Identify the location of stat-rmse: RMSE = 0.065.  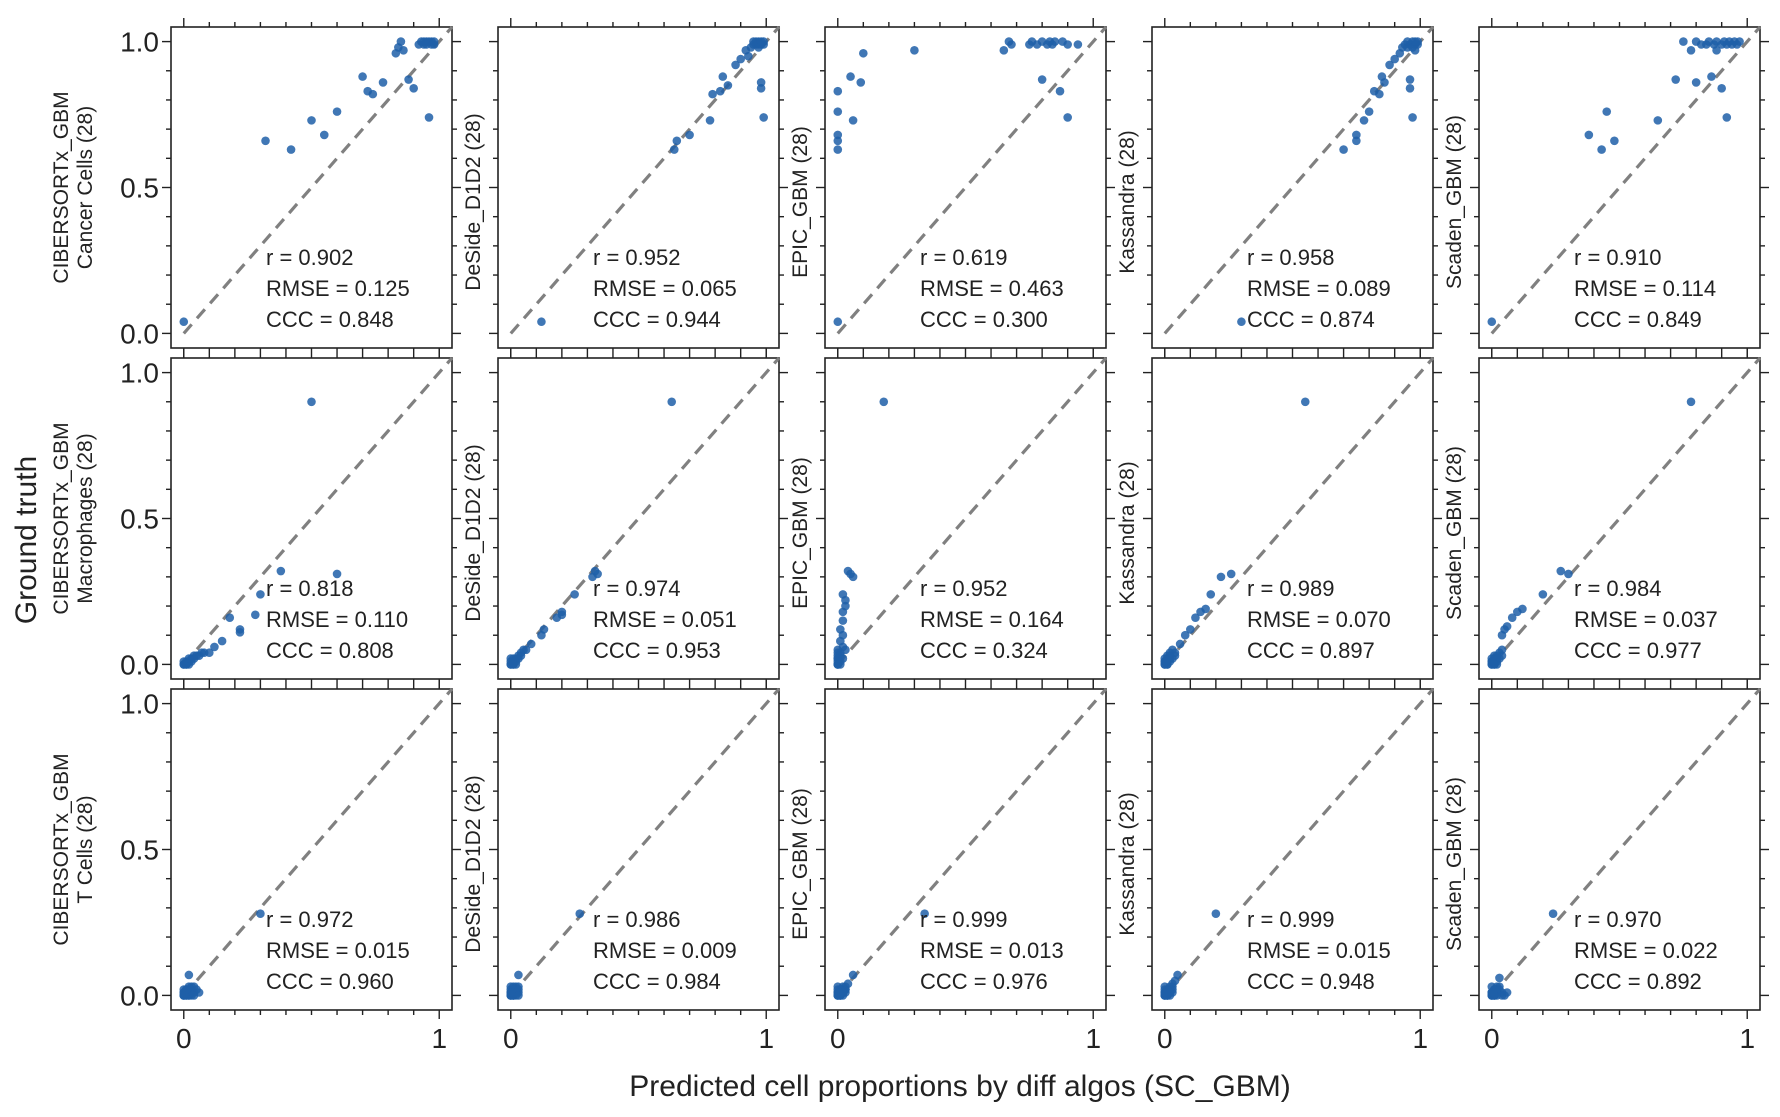
(665, 288).